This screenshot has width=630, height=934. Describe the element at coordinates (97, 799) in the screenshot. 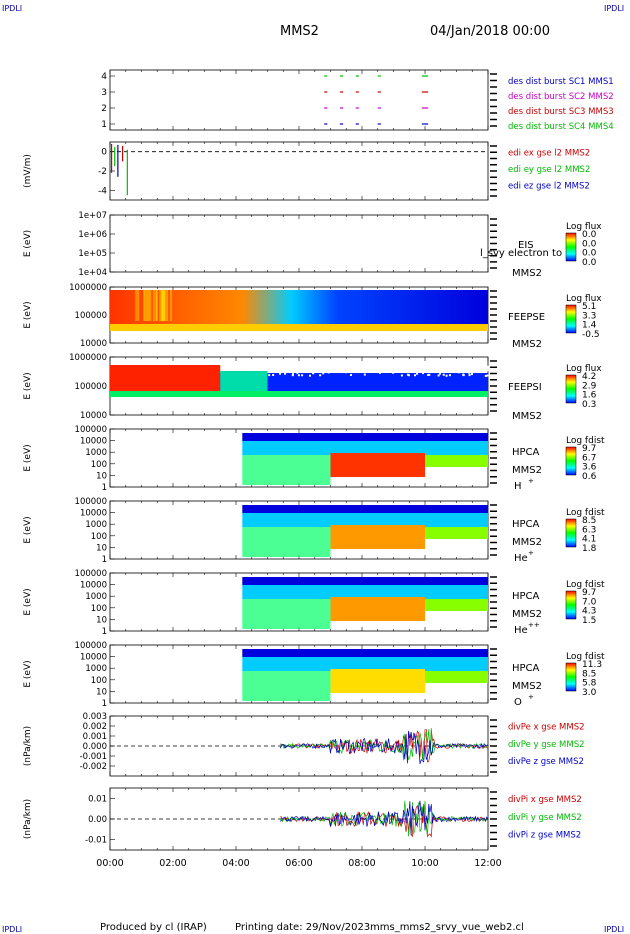

I see `y-tick-label: 0.01` at that location.